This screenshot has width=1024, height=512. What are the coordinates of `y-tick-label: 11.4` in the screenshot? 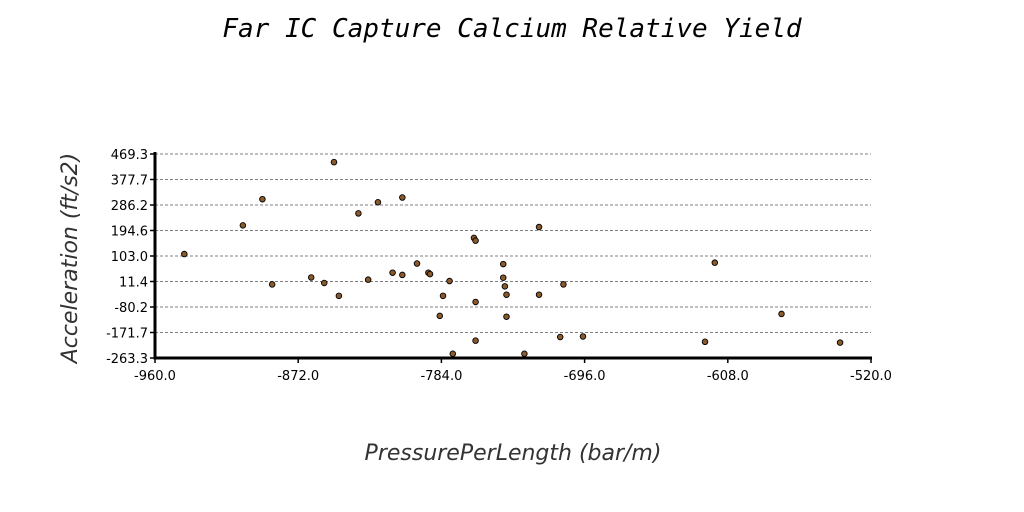 It's located at (133, 283).